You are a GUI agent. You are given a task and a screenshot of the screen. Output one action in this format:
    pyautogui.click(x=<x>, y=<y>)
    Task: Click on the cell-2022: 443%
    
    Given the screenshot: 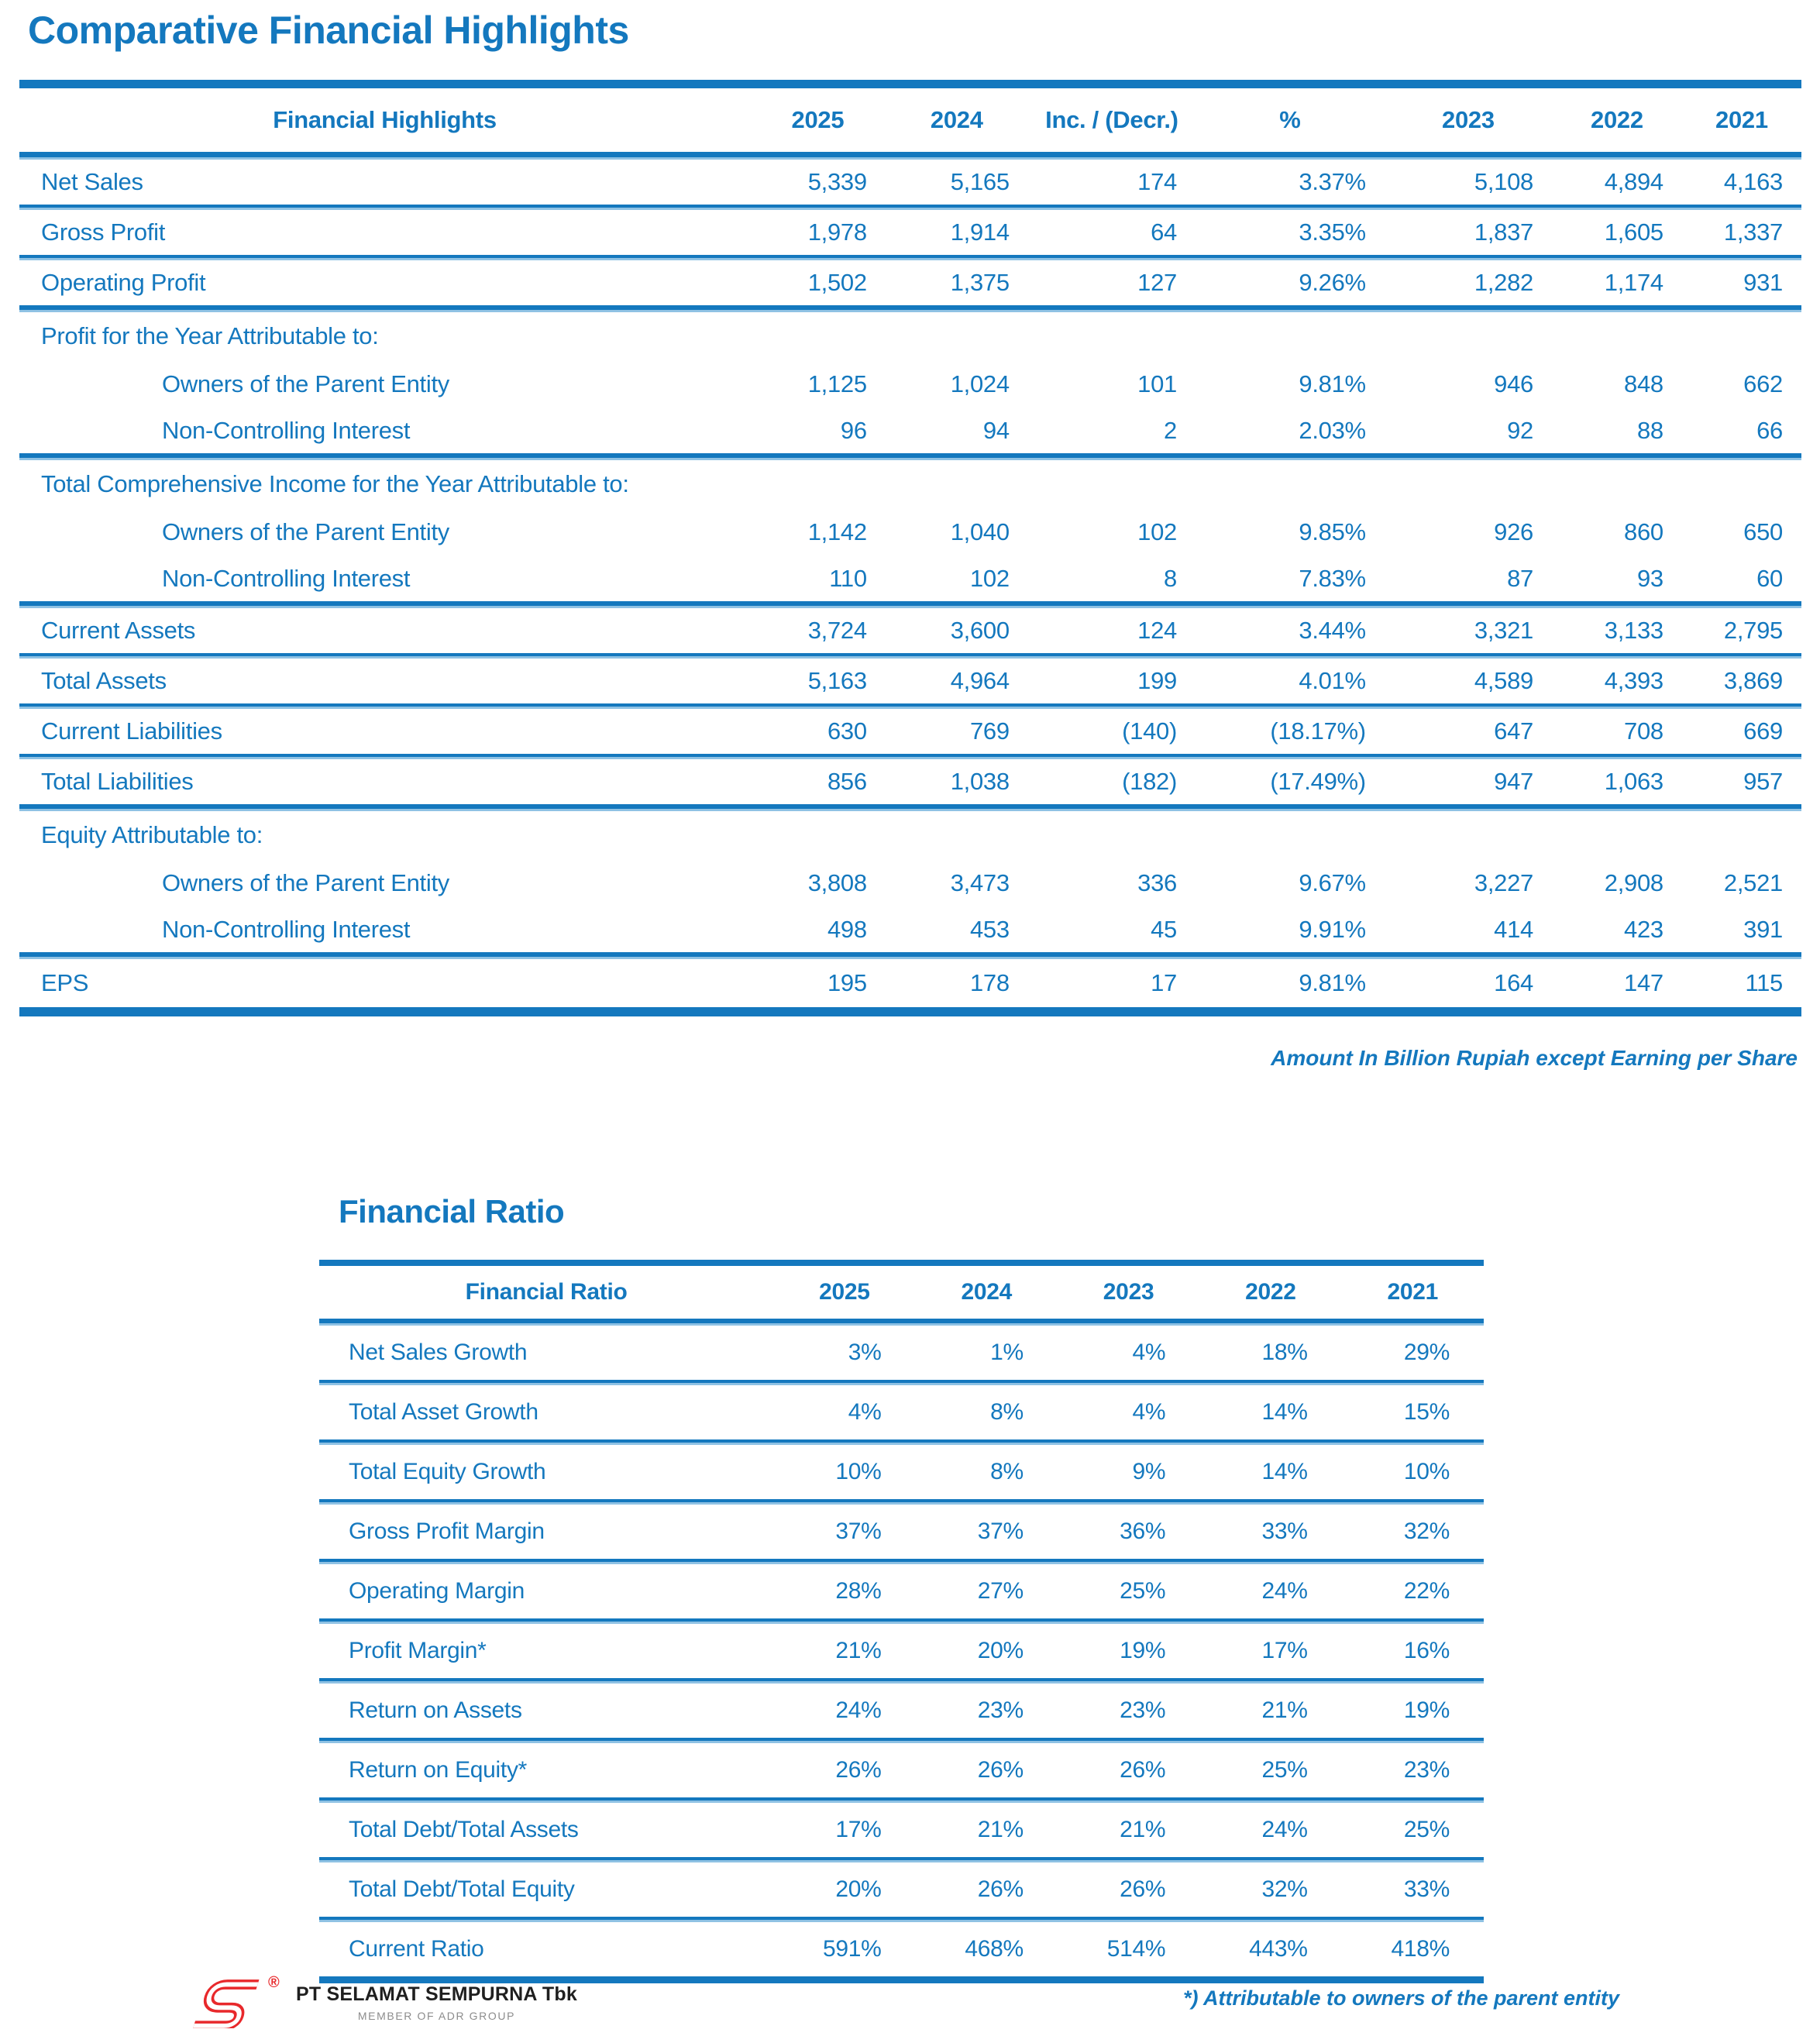 What is the action you would take?
    pyautogui.click(x=1271, y=1948)
    